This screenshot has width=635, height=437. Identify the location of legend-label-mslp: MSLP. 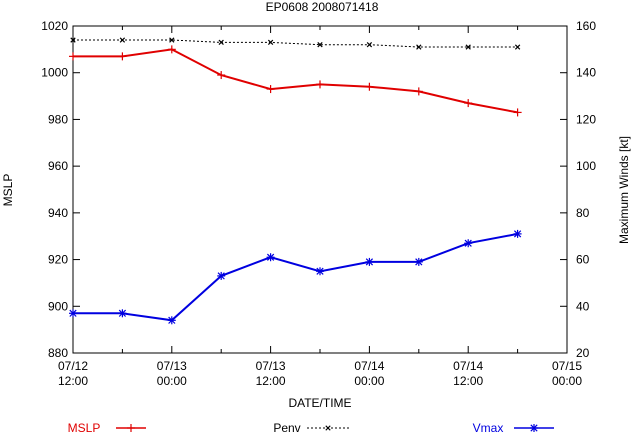
(84, 428).